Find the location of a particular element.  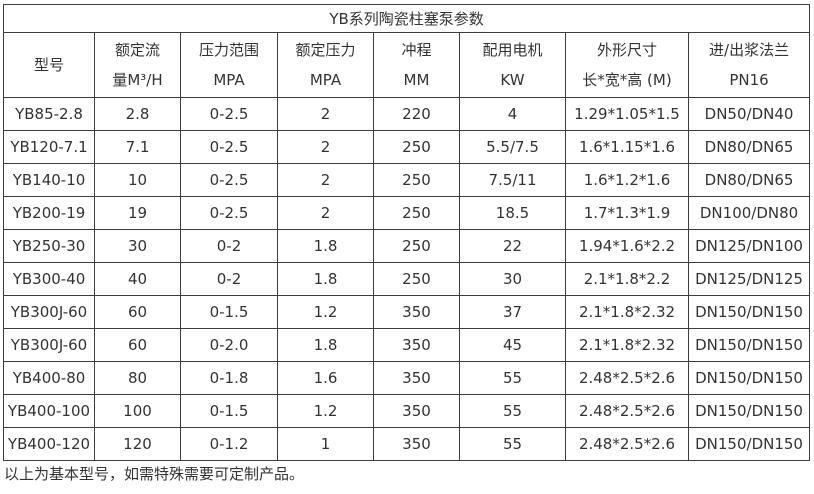

table-cell: 0-1.2 is located at coordinates (229, 444).